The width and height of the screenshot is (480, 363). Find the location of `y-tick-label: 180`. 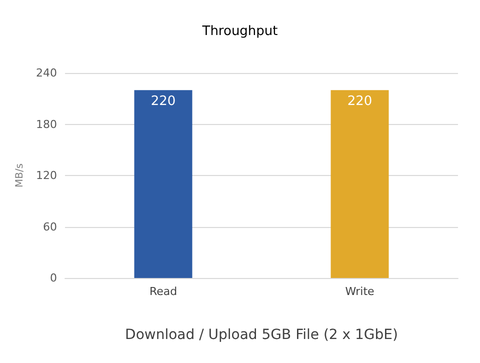

y-tick-label: 180 is located at coordinates (46, 124).